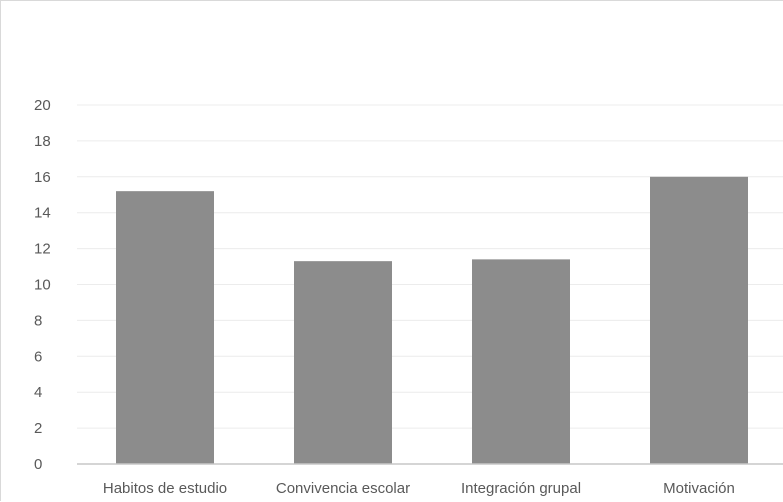 The width and height of the screenshot is (783, 502). I want to click on y-tick-label: 2, so click(38, 428).